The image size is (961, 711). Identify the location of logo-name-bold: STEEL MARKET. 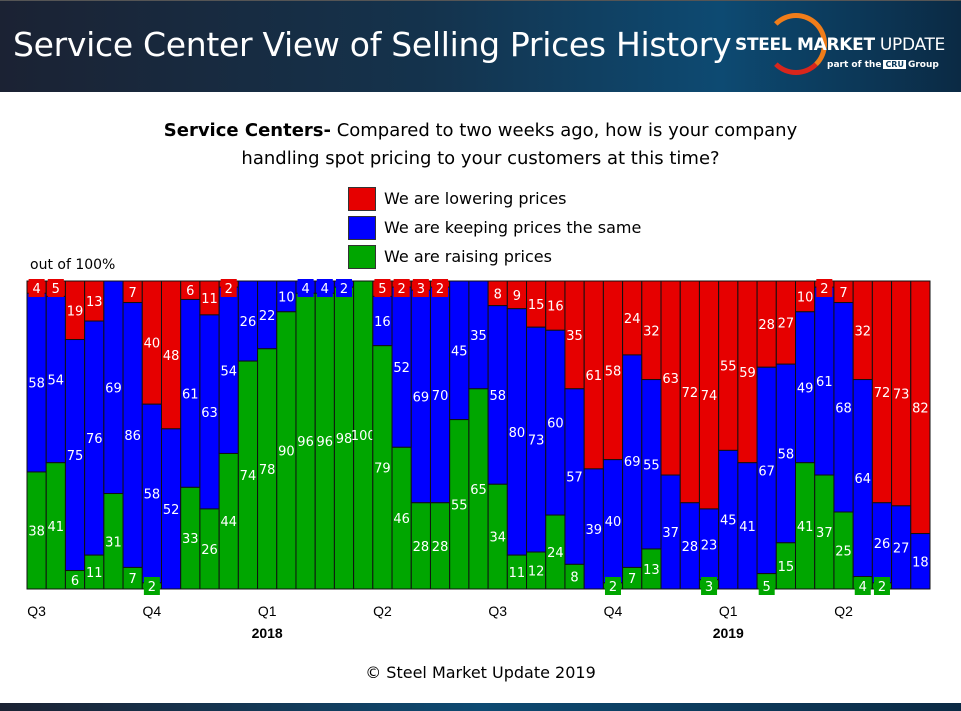
(805, 45).